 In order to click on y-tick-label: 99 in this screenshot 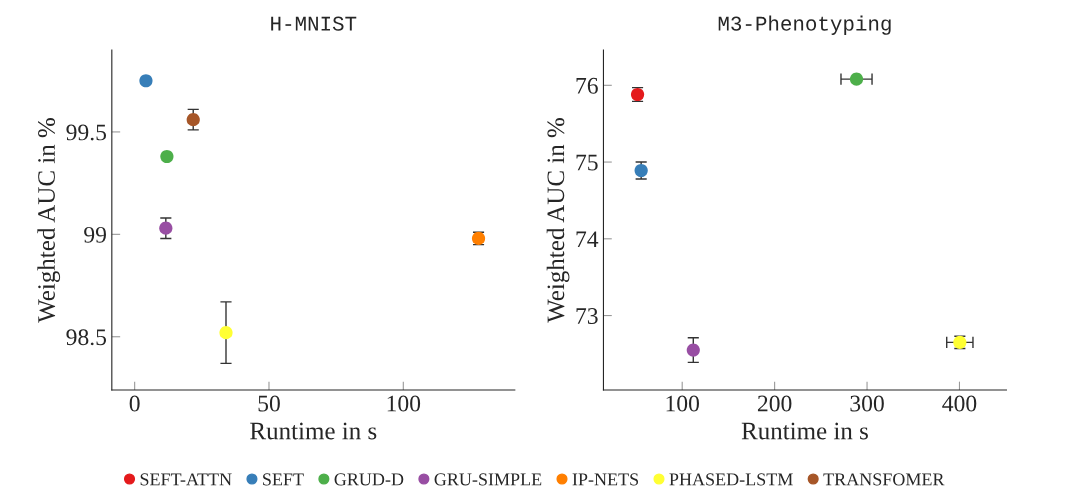, I will do `click(95, 234)`.